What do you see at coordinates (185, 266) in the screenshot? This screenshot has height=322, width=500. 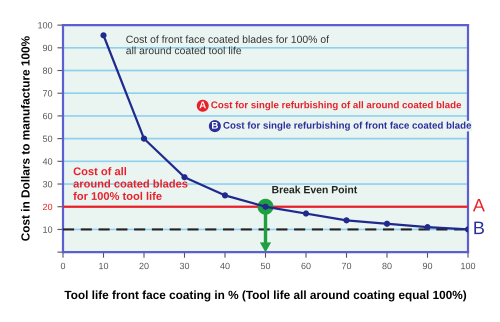 I see `x-tick-label: 30` at bounding box center [185, 266].